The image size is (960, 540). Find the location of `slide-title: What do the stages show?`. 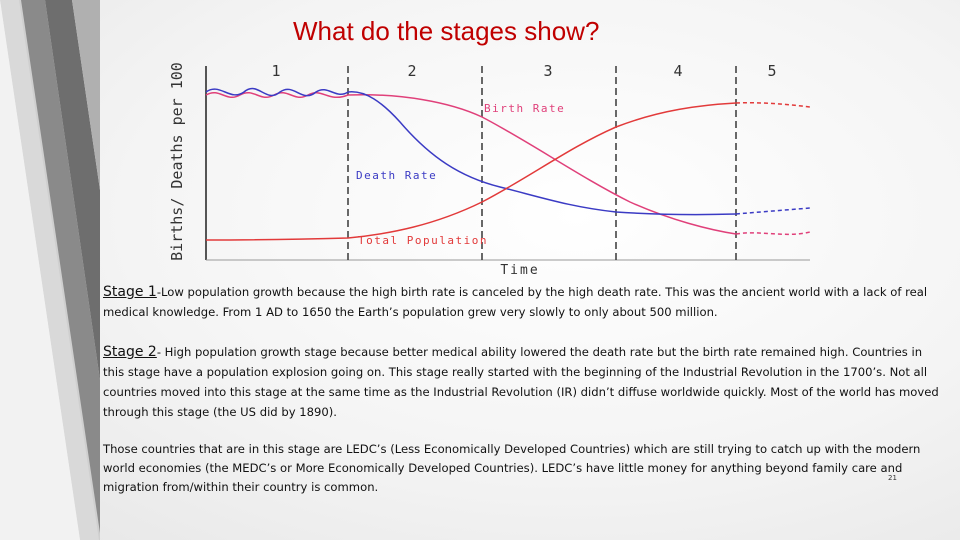

slide-title: What do the stages show? is located at coordinates (446, 31).